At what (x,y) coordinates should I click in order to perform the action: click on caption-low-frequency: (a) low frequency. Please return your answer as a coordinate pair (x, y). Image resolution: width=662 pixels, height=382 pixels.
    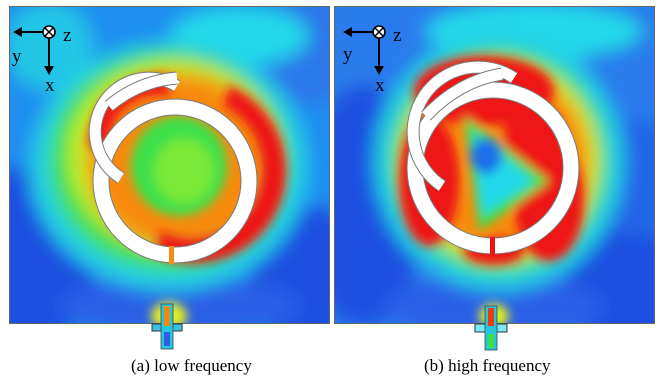
    Looking at the image, I should click on (191, 365).